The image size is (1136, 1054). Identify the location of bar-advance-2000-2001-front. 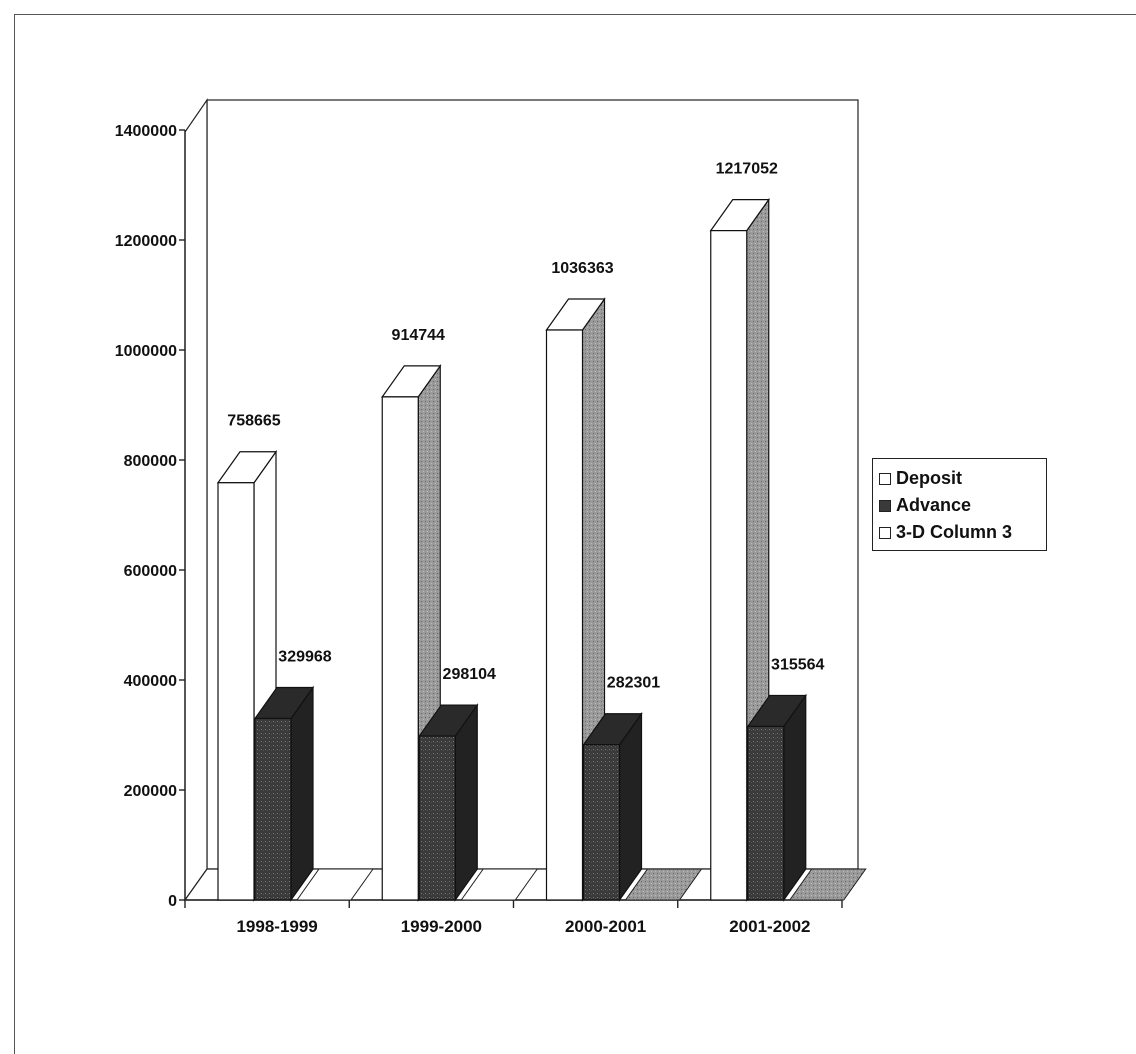
(601, 822).